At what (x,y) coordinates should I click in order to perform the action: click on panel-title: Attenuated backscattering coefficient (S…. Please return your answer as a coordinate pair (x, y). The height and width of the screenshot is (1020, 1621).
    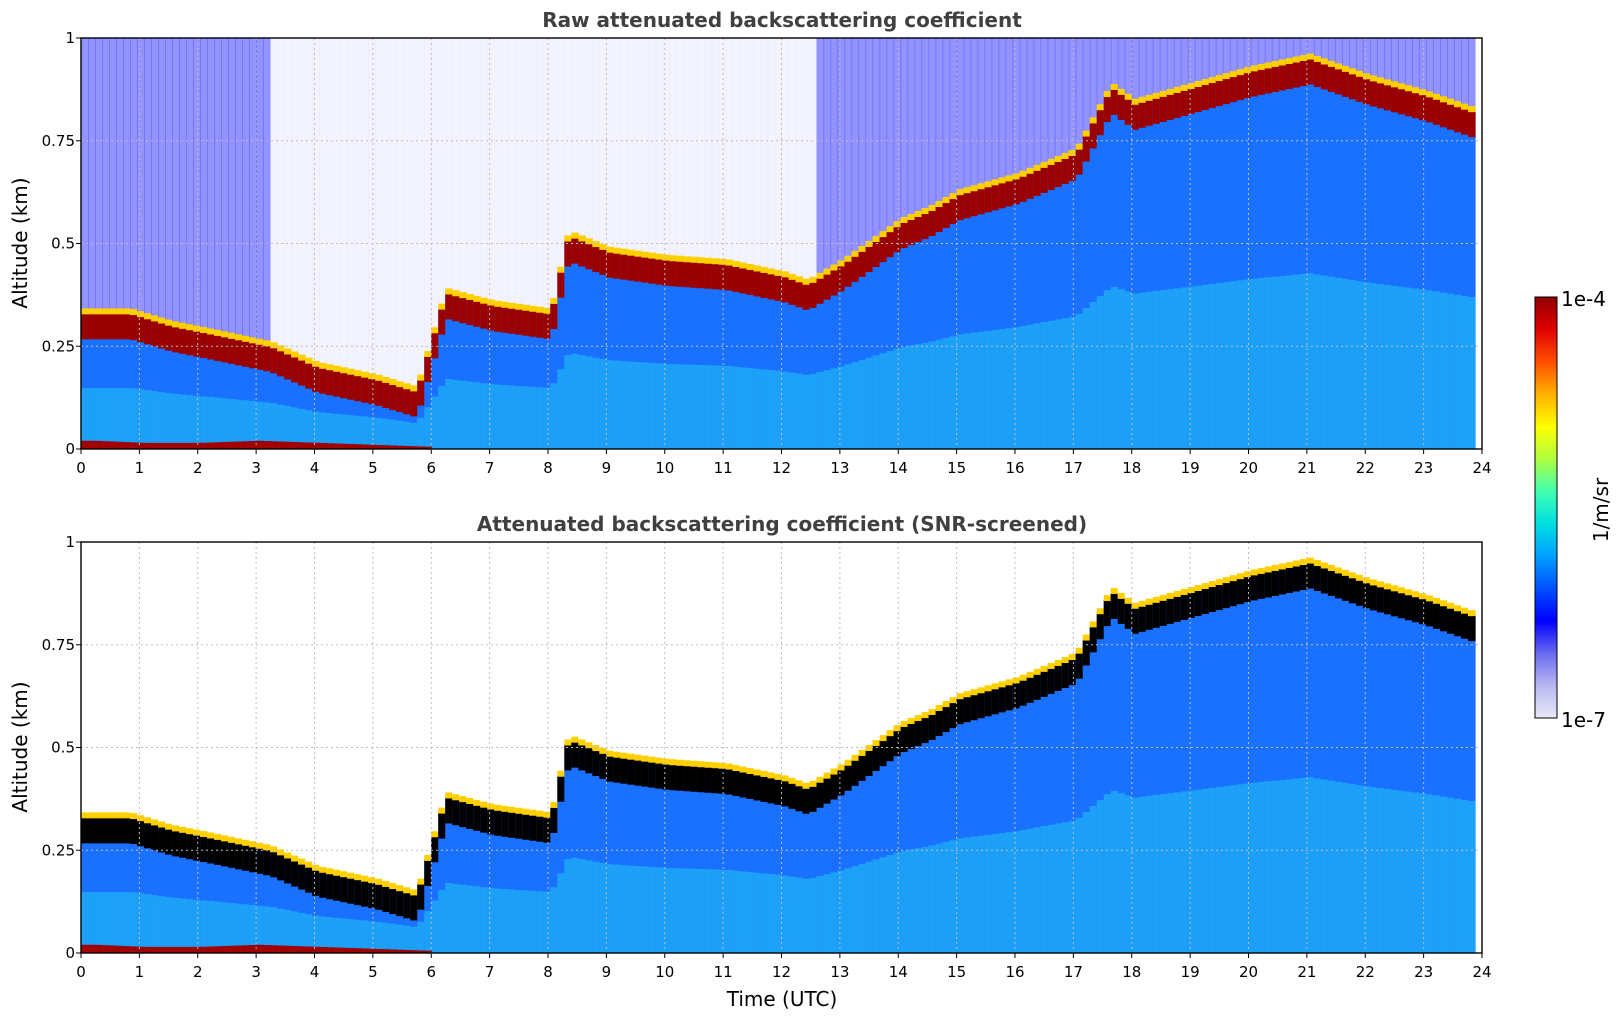
    Looking at the image, I should click on (782, 524).